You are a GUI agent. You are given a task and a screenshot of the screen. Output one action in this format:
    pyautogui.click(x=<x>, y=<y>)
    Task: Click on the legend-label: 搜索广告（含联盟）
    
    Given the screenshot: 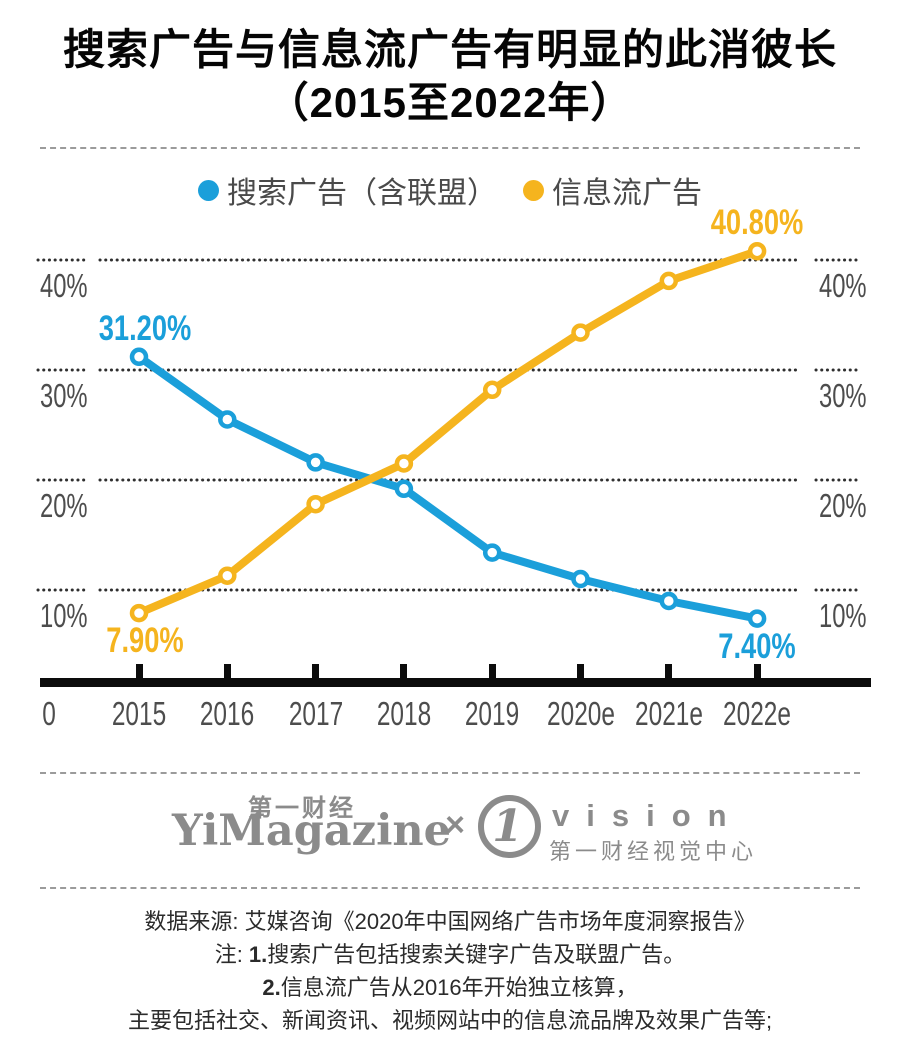 What is the action you would take?
    pyautogui.click(x=362, y=193)
    